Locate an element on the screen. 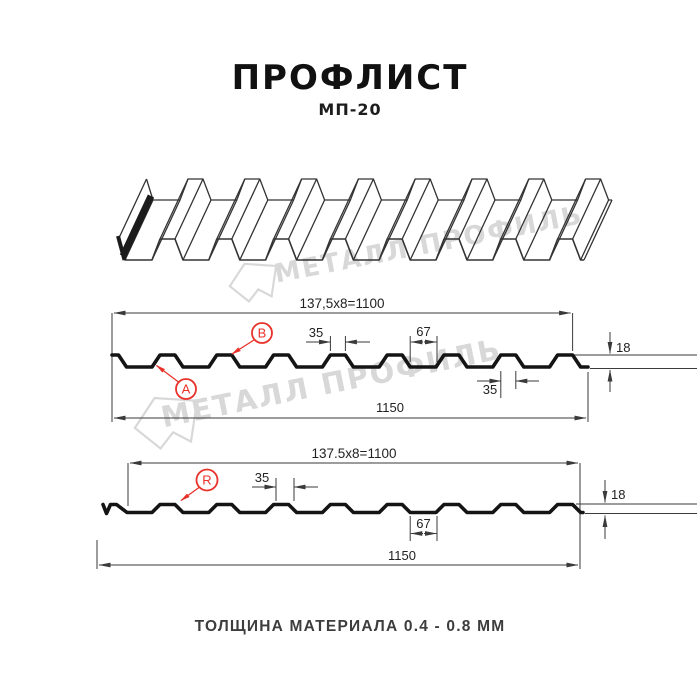  sheet-depth-lines is located at coordinates (365, 219).